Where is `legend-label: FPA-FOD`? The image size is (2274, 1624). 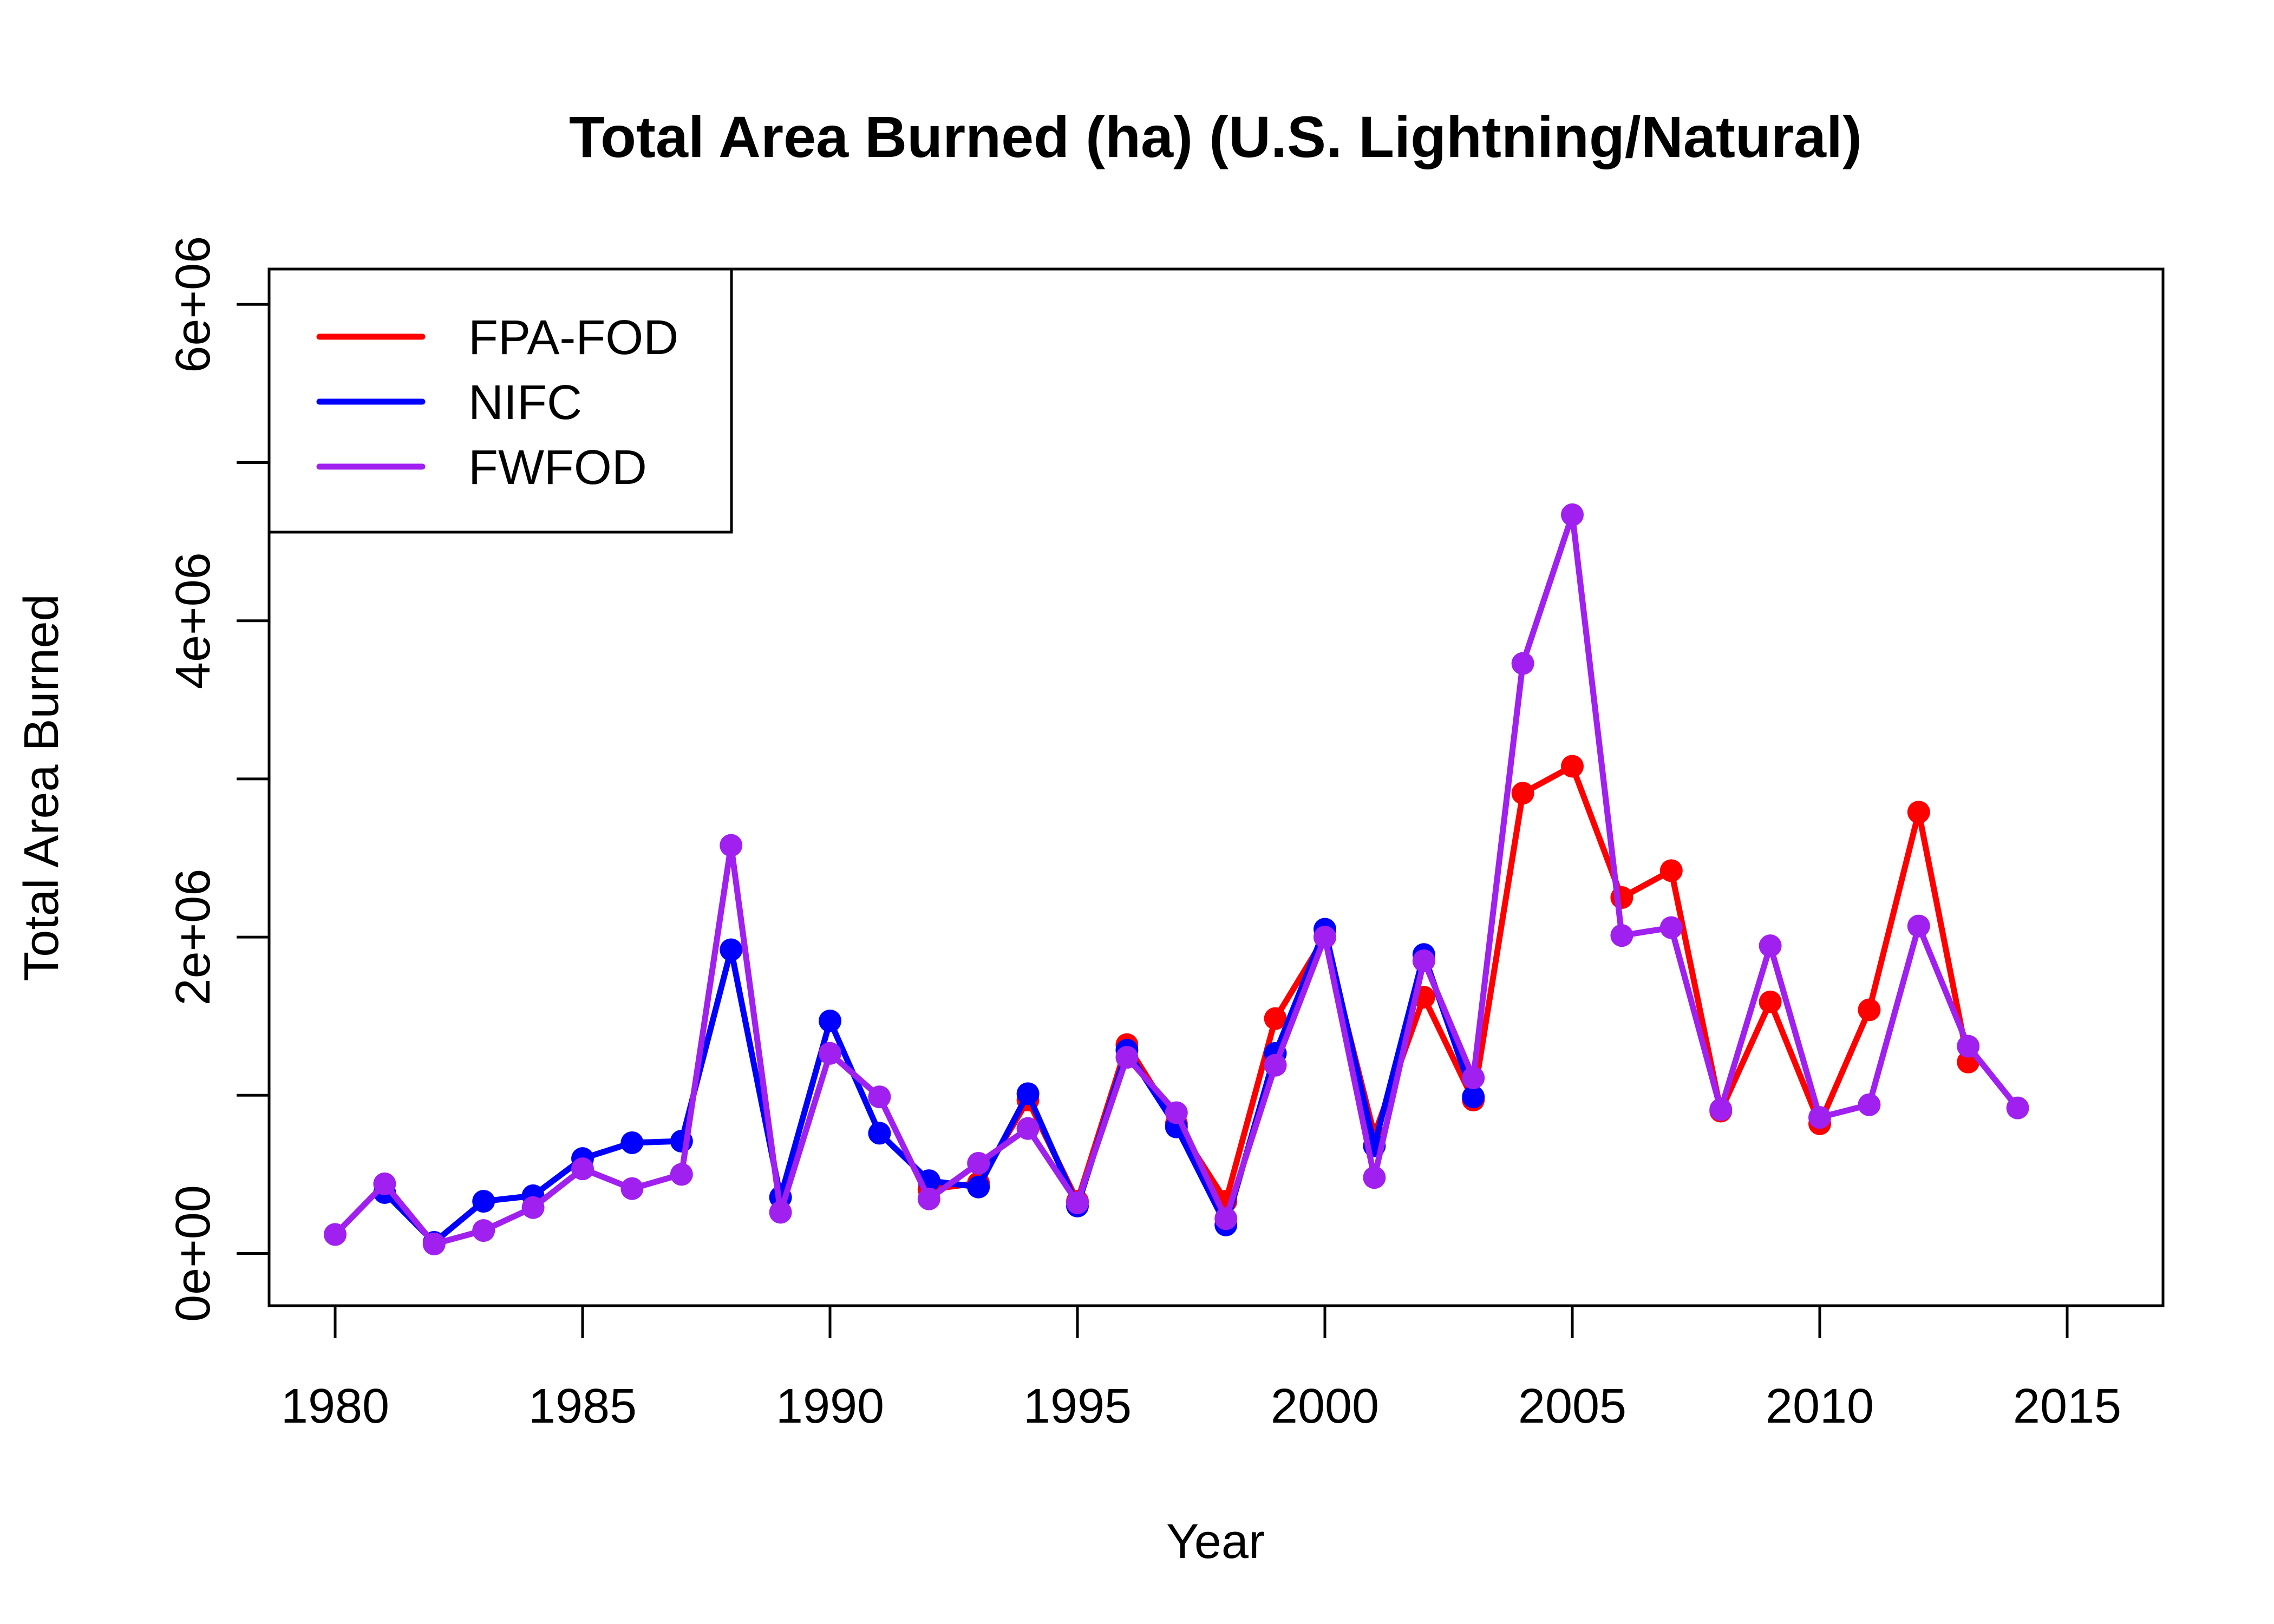
legend-label: FPA-FOD is located at coordinates (573, 338).